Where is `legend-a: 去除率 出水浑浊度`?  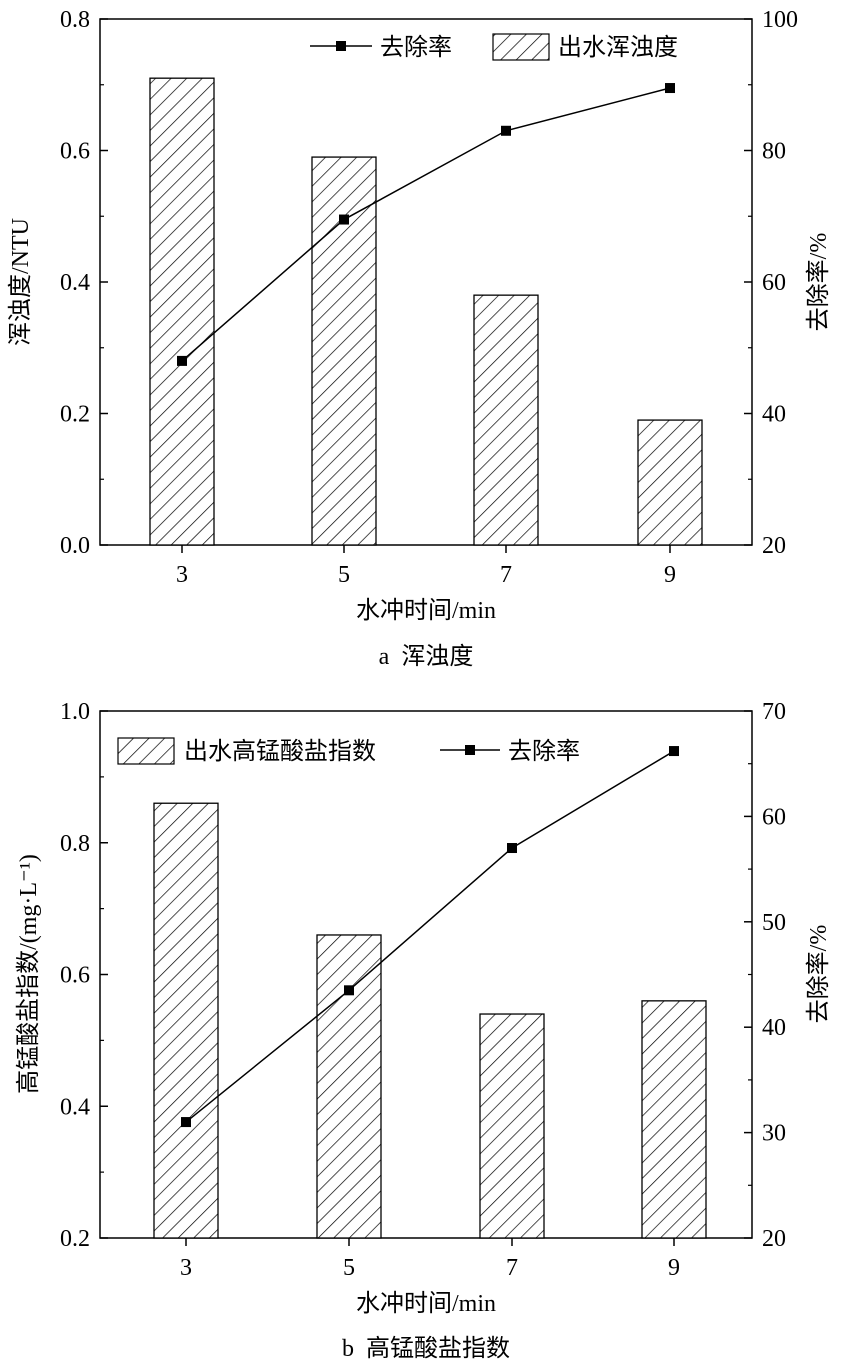 legend-a: 去除率 出水浑浊度 is located at coordinates (494, 47).